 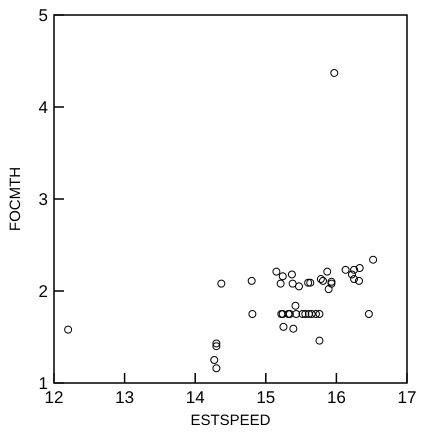 I want to click on x-tick-label: 16, so click(x=336, y=397).